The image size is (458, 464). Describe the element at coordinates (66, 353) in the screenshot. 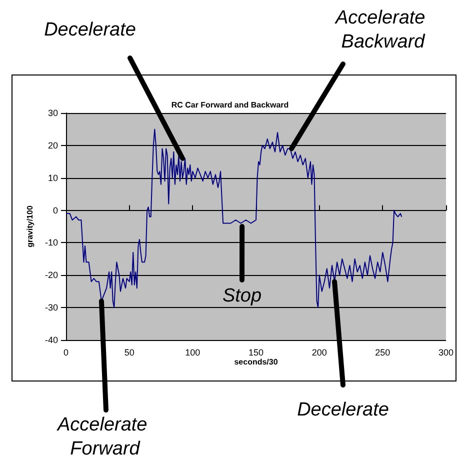

I see `x-tick-label: 0` at that location.